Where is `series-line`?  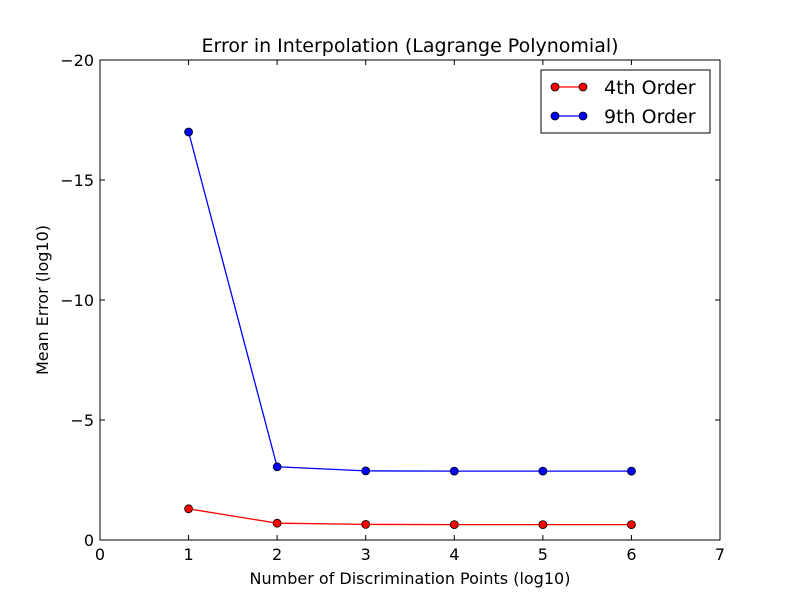 series-line is located at coordinates (410, 517).